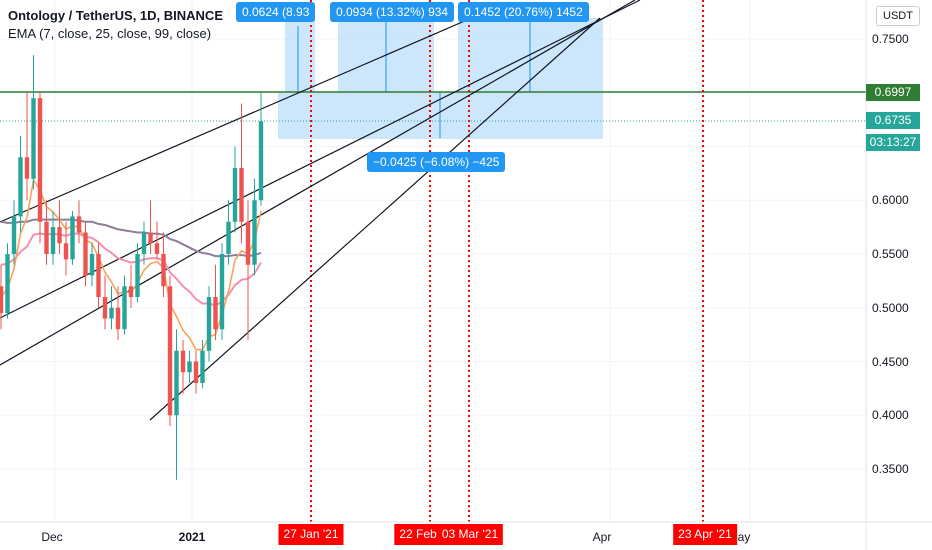 The width and height of the screenshot is (932, 550). What do you see at coordinates (276, 12) in the screenshot?
I see `measure-label-1: 0.0624 (8.93` at bounding box center [276, 12].